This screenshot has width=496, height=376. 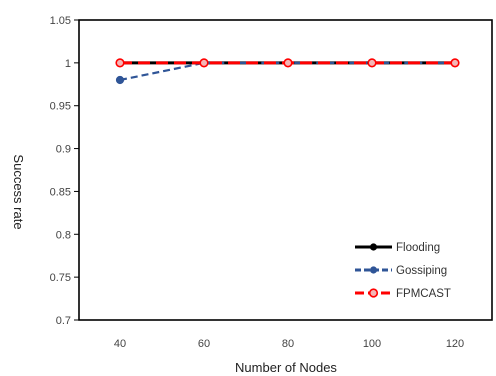 What do you see at coordinates (60, 107) in the screenshot?
I see `y-tick-label: 0.95` at bounding box center [60, 107].